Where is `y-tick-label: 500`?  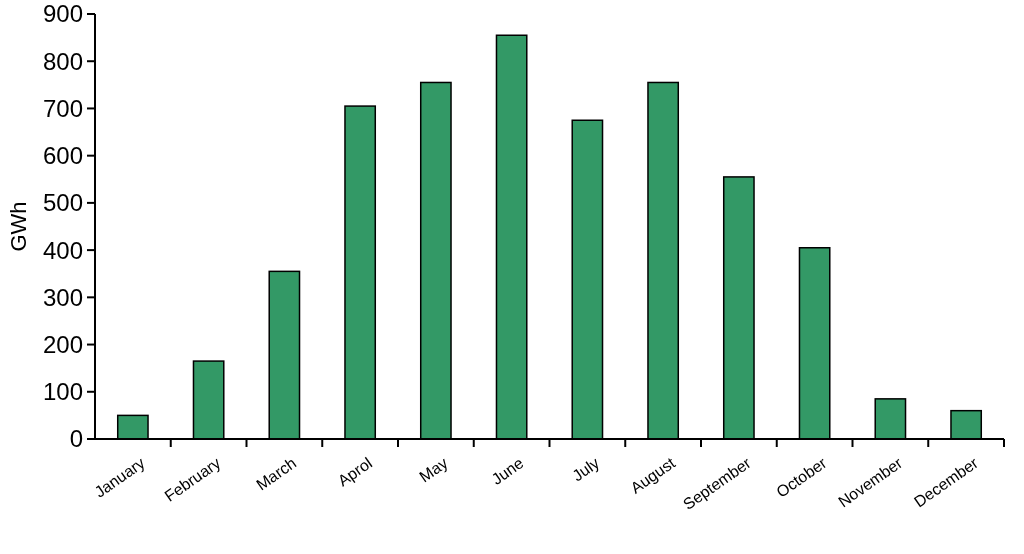
y-tick-label: 500 is located at coordinates (62, 203).